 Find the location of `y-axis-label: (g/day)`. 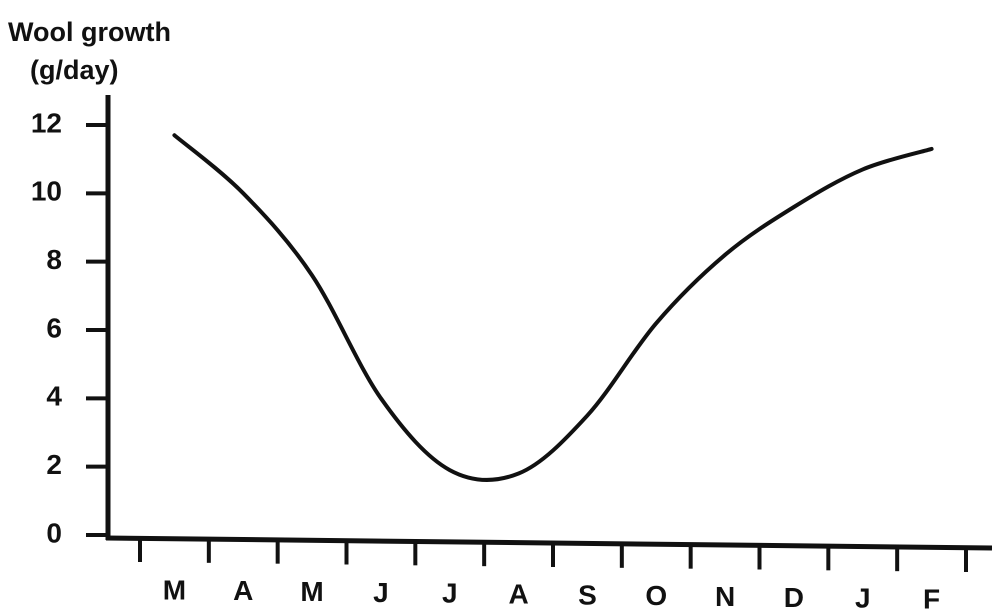

y-axis-label: (g/day) is located at coordinates (74, 70).